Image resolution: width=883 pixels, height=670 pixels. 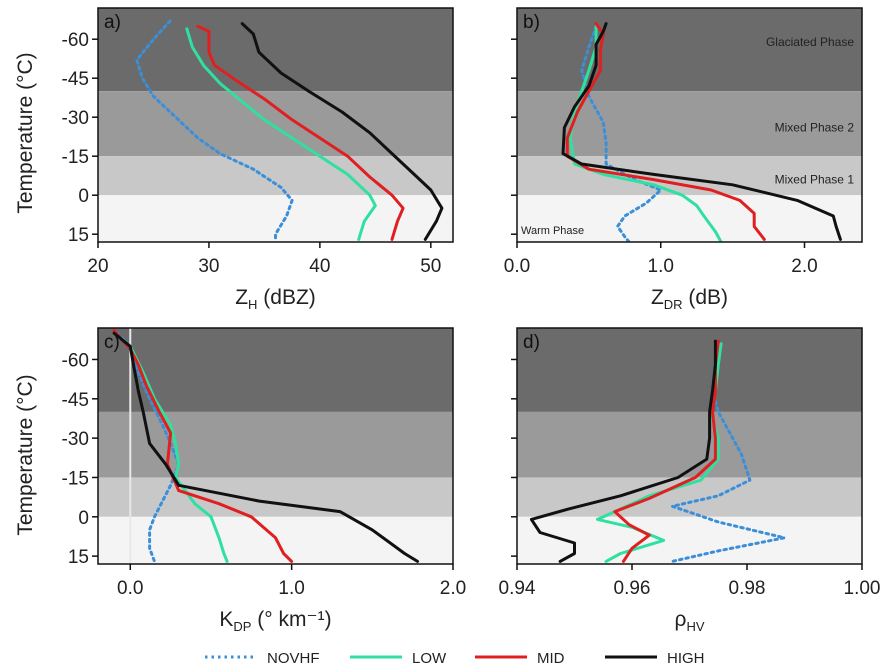 I want to click on x-tick-label: 0.96, so click(x=632, y=588).